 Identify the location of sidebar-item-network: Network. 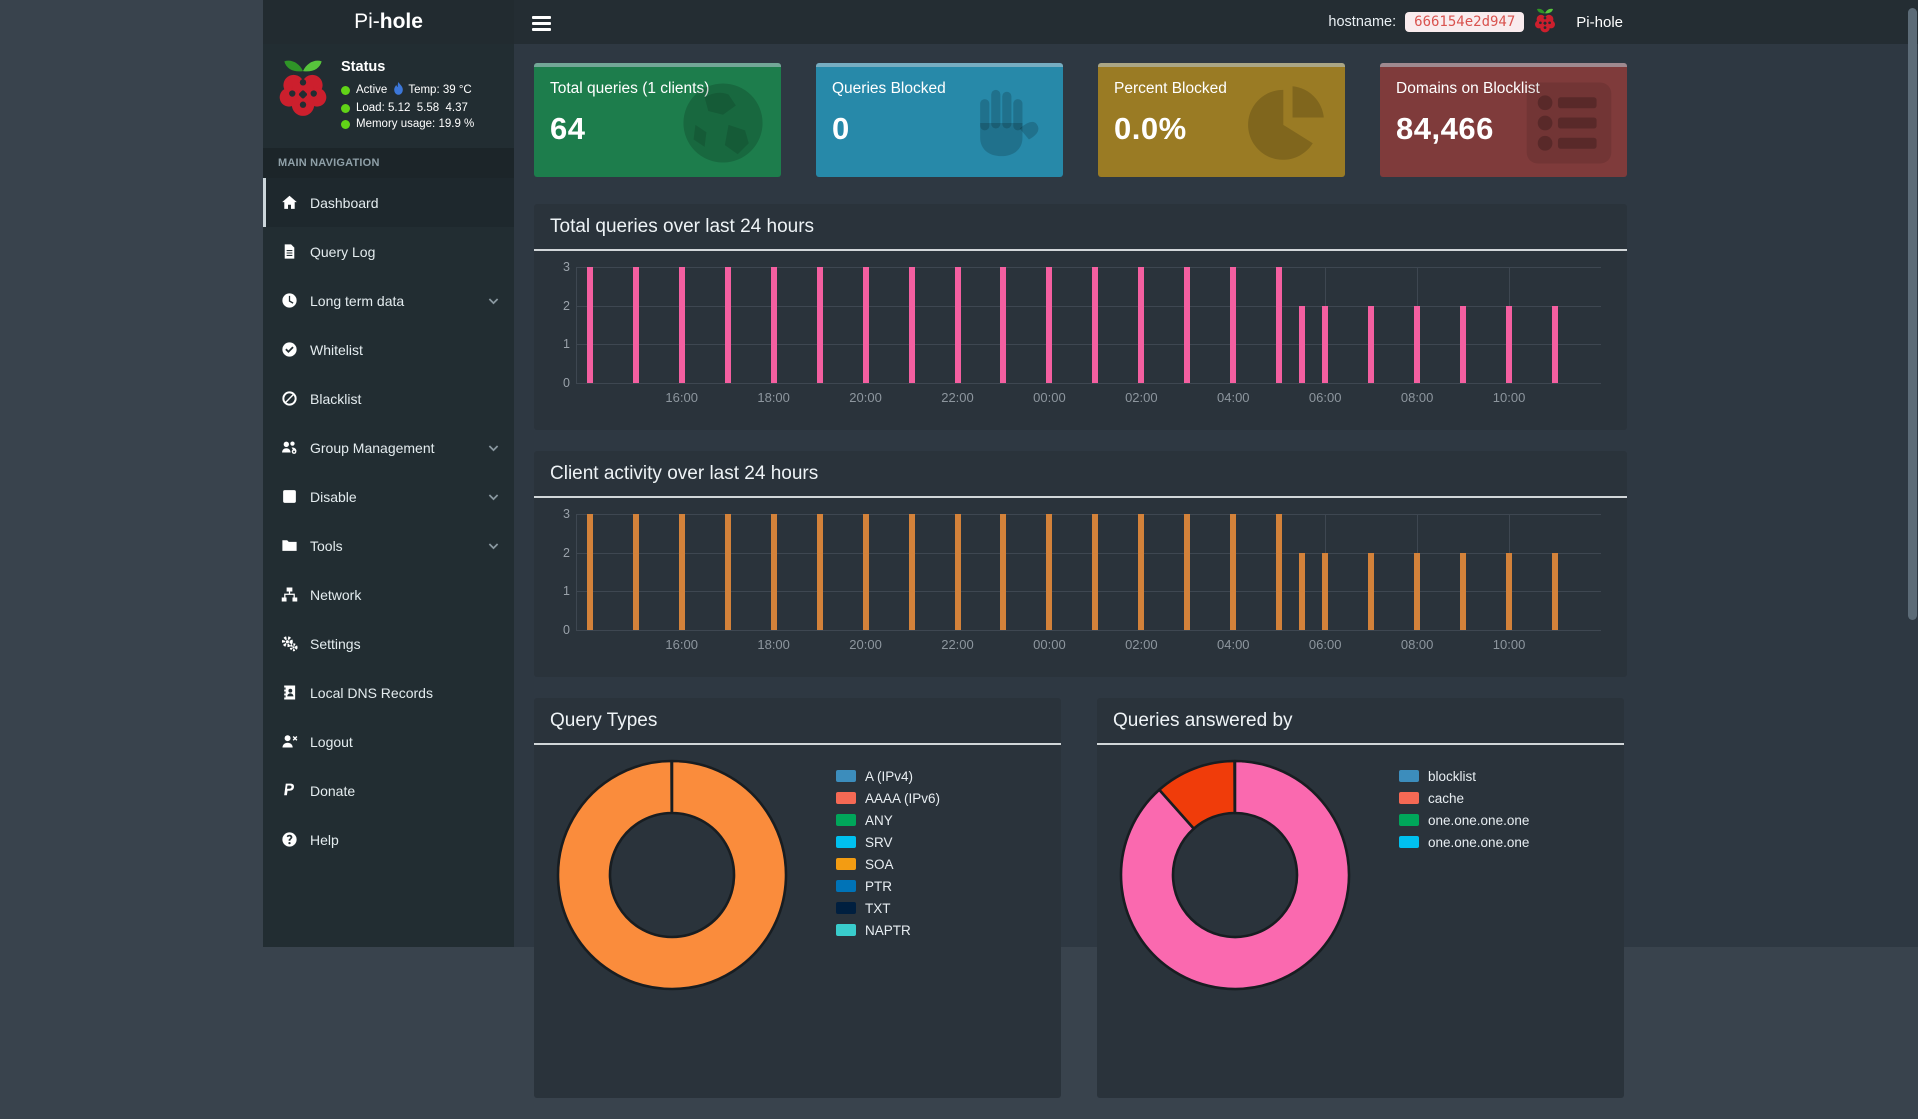
(388, 594).